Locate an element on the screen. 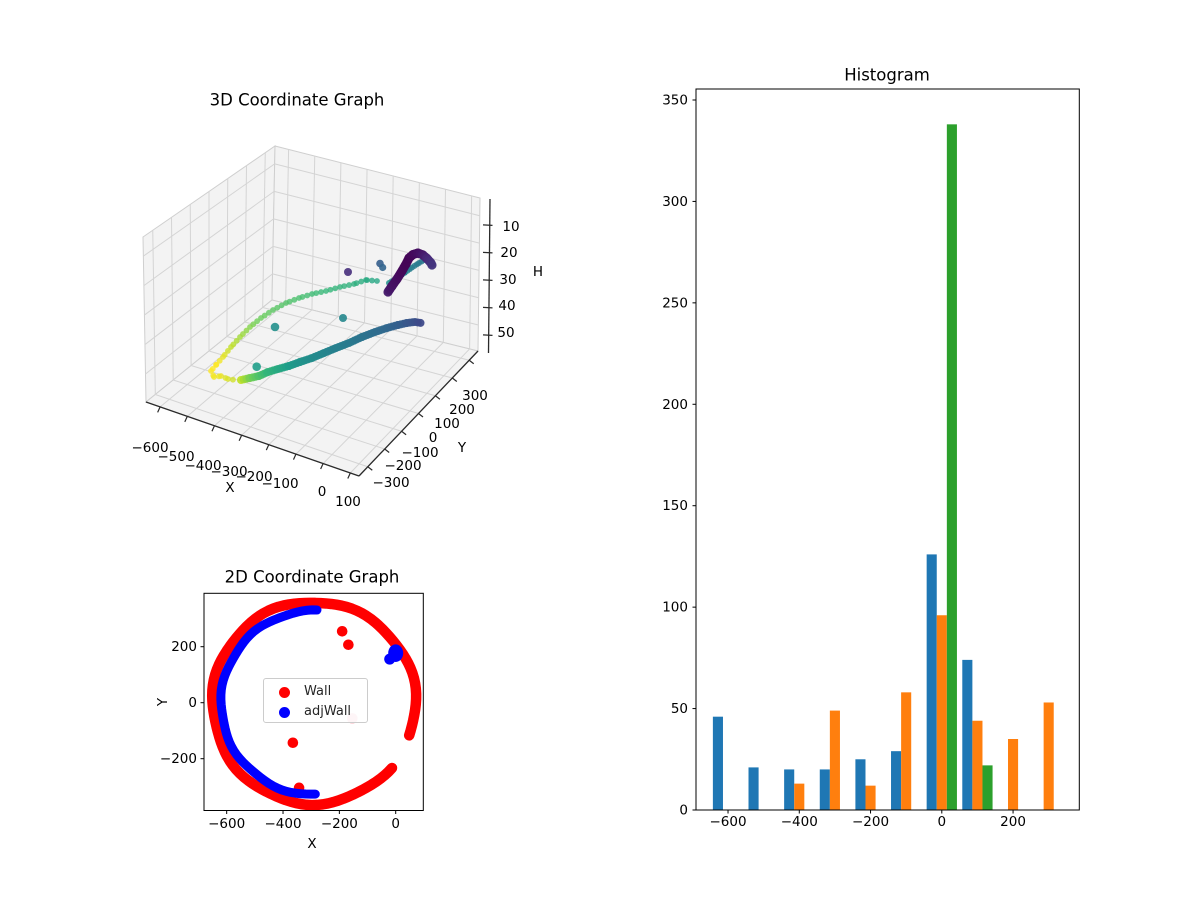  x-tick-label-hist: 200 is located at coordinates (1013, 822).